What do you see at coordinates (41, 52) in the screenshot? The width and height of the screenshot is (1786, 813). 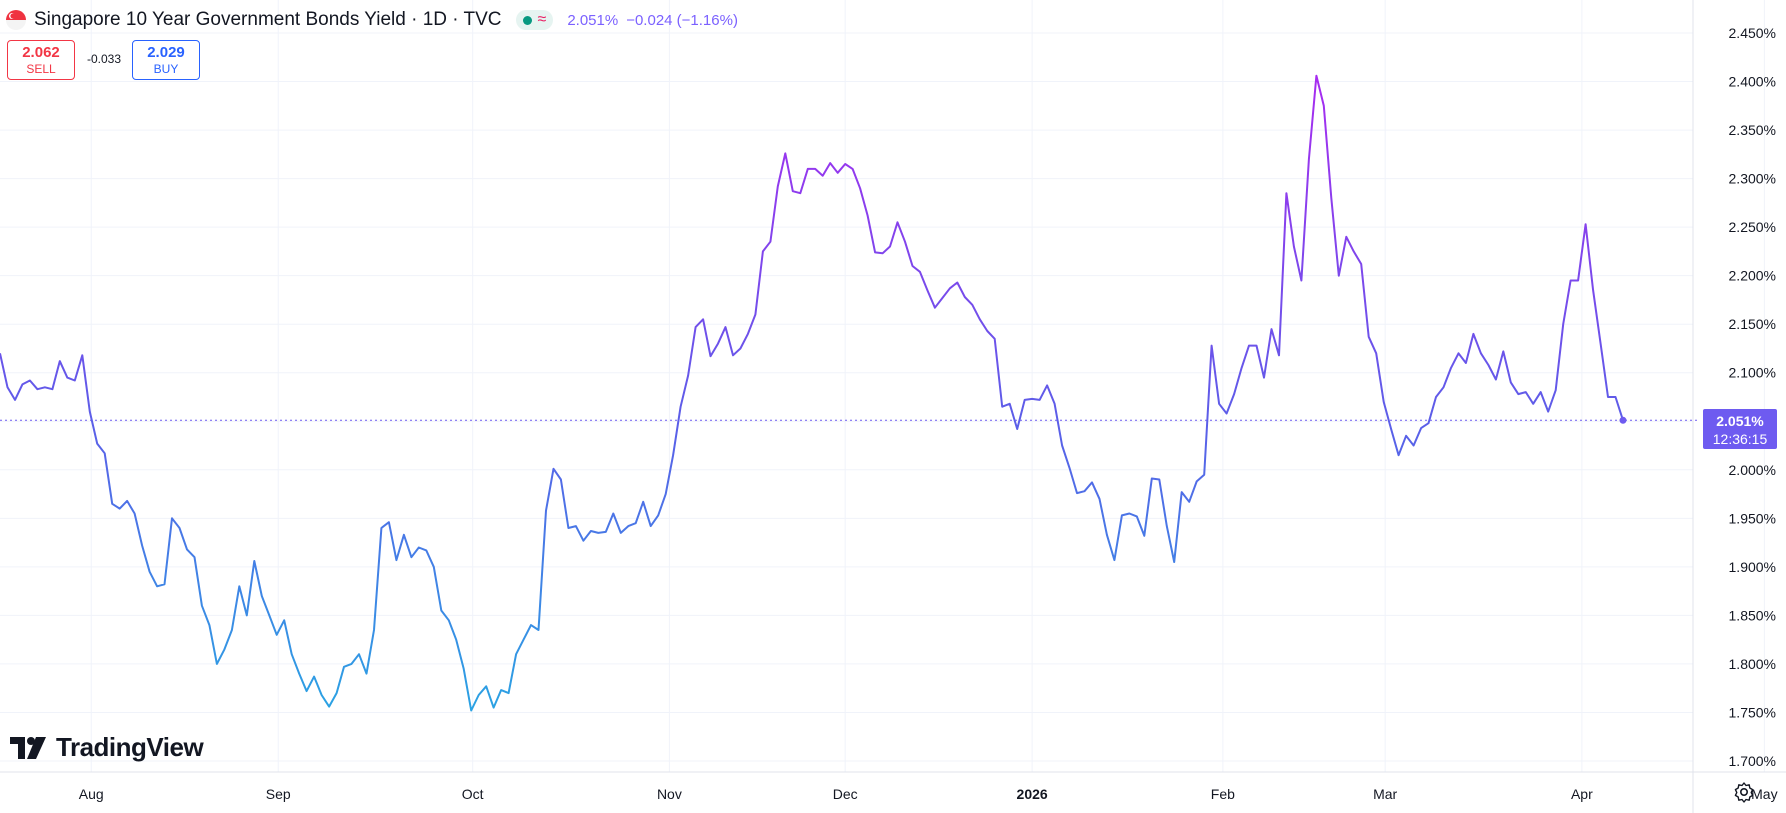 I see `sell-price: 2.062` at bounding box center [41, 52].